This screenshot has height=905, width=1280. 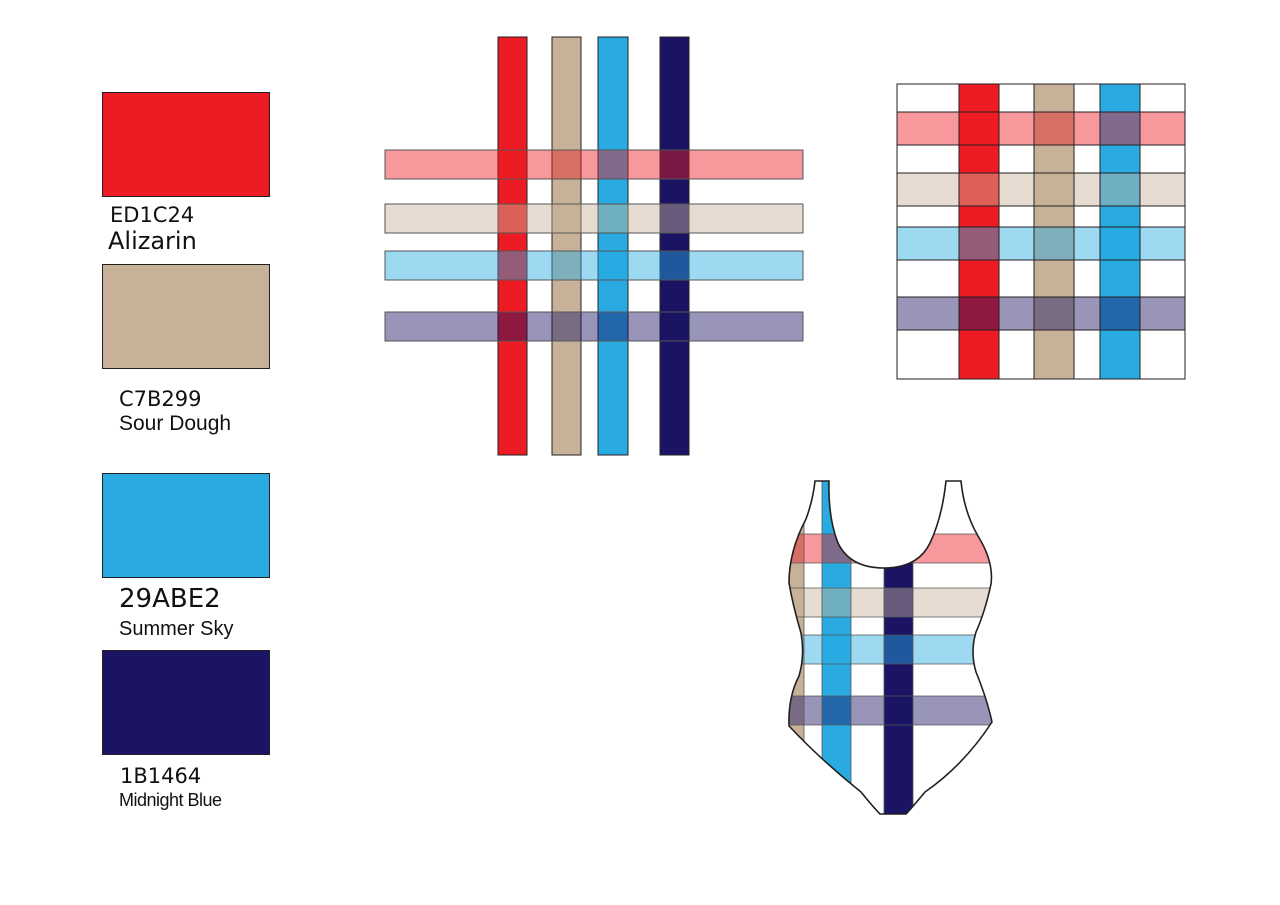 What do you see at coordinates (170, 599) in the screenshot?
I see `swatch-code-summer-sky: 29ABE2` at bounding box center [170, 599].